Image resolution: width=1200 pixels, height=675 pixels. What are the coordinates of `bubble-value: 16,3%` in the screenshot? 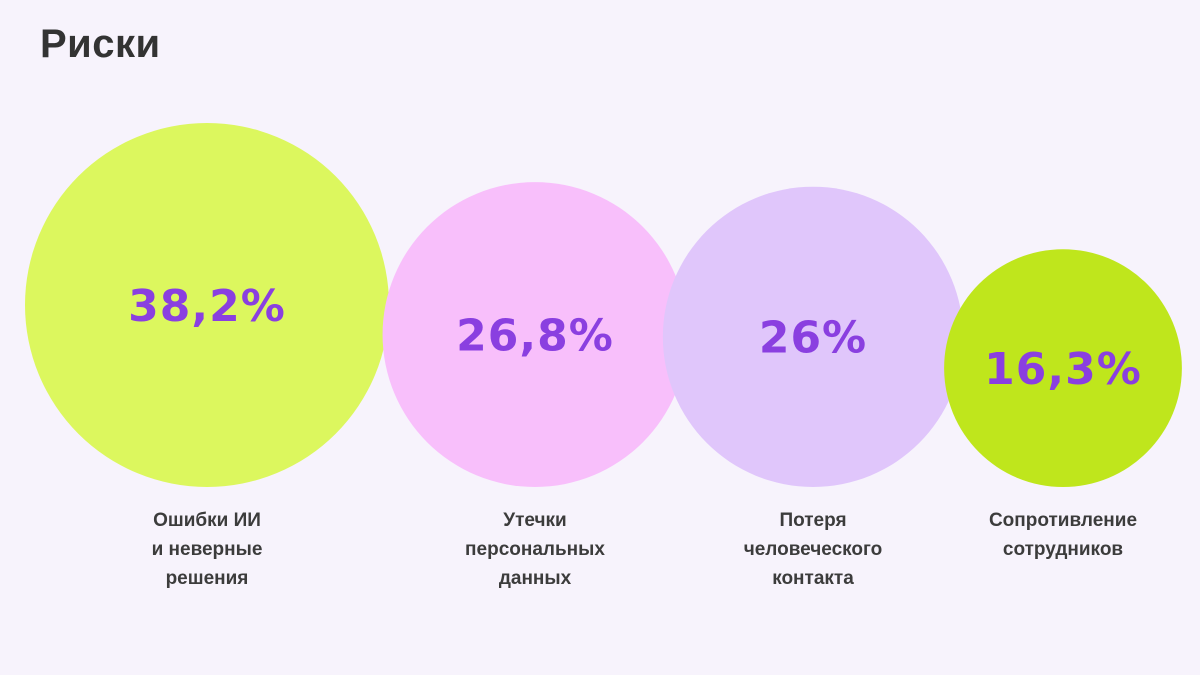 It's located at (1063, 369).